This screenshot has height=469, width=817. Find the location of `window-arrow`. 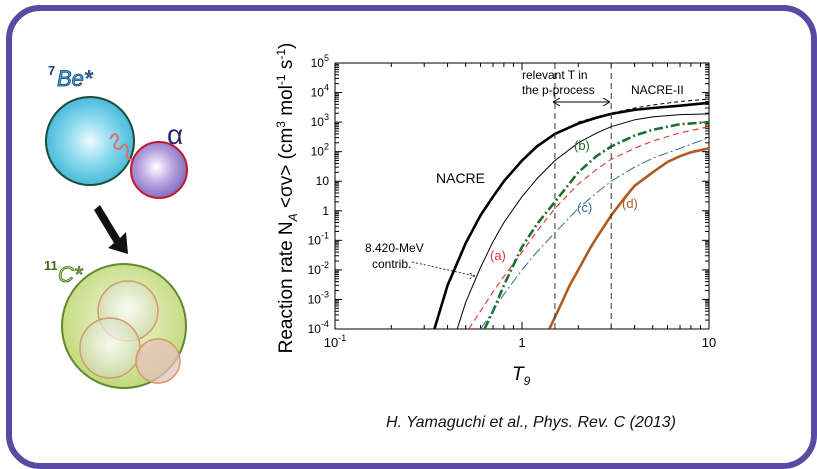

window-arrow is located at coordinates (581, 102).